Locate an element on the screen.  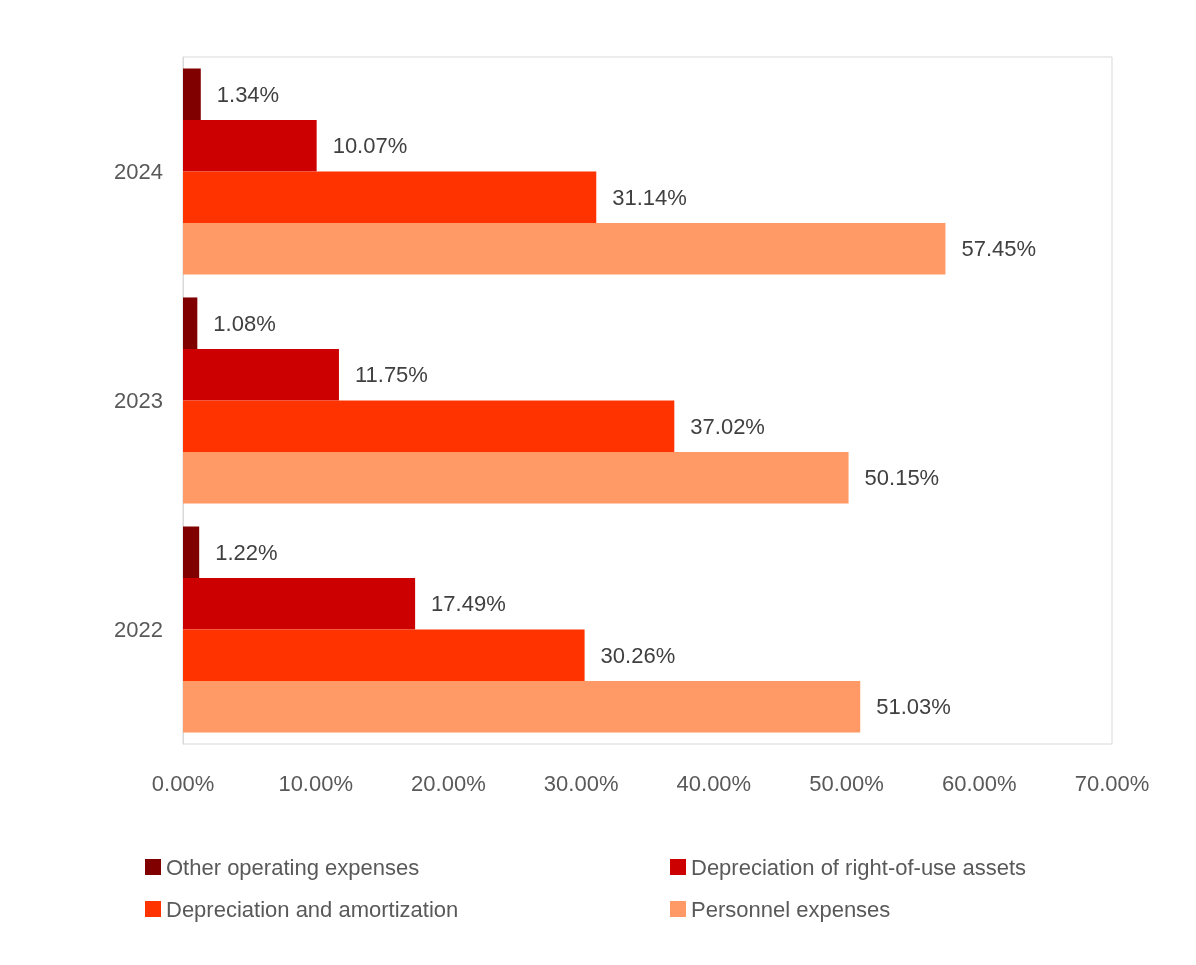
x-tick-label: 70.00% is located at coordinates (1112, 783).